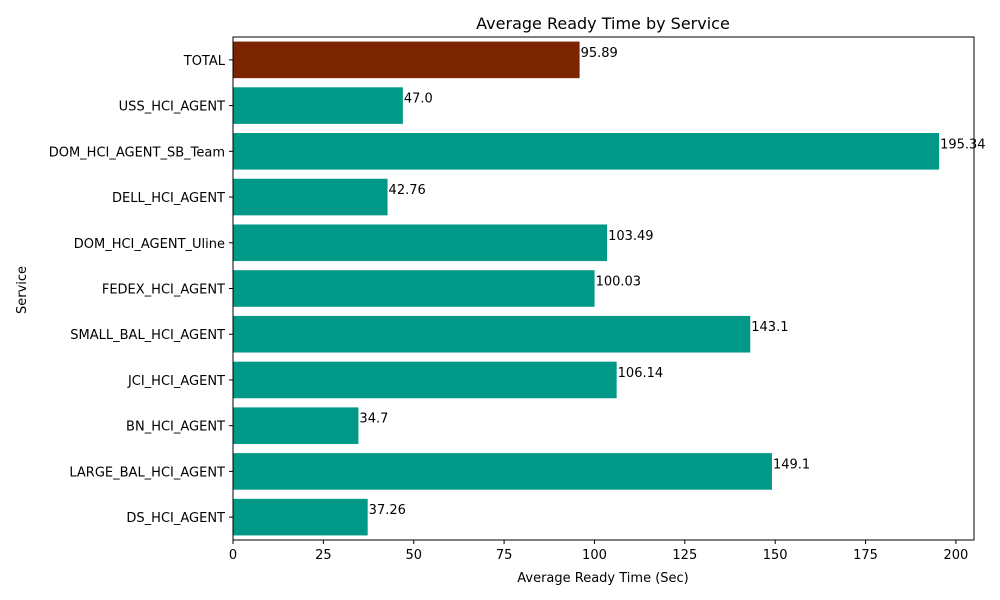 The height and width of the screenshot is (600, 1000). What do you see at coordinates (204, 61) in the screenshot?
I see `y-tick-label: TOTAL` at bounding box center [204, 61].